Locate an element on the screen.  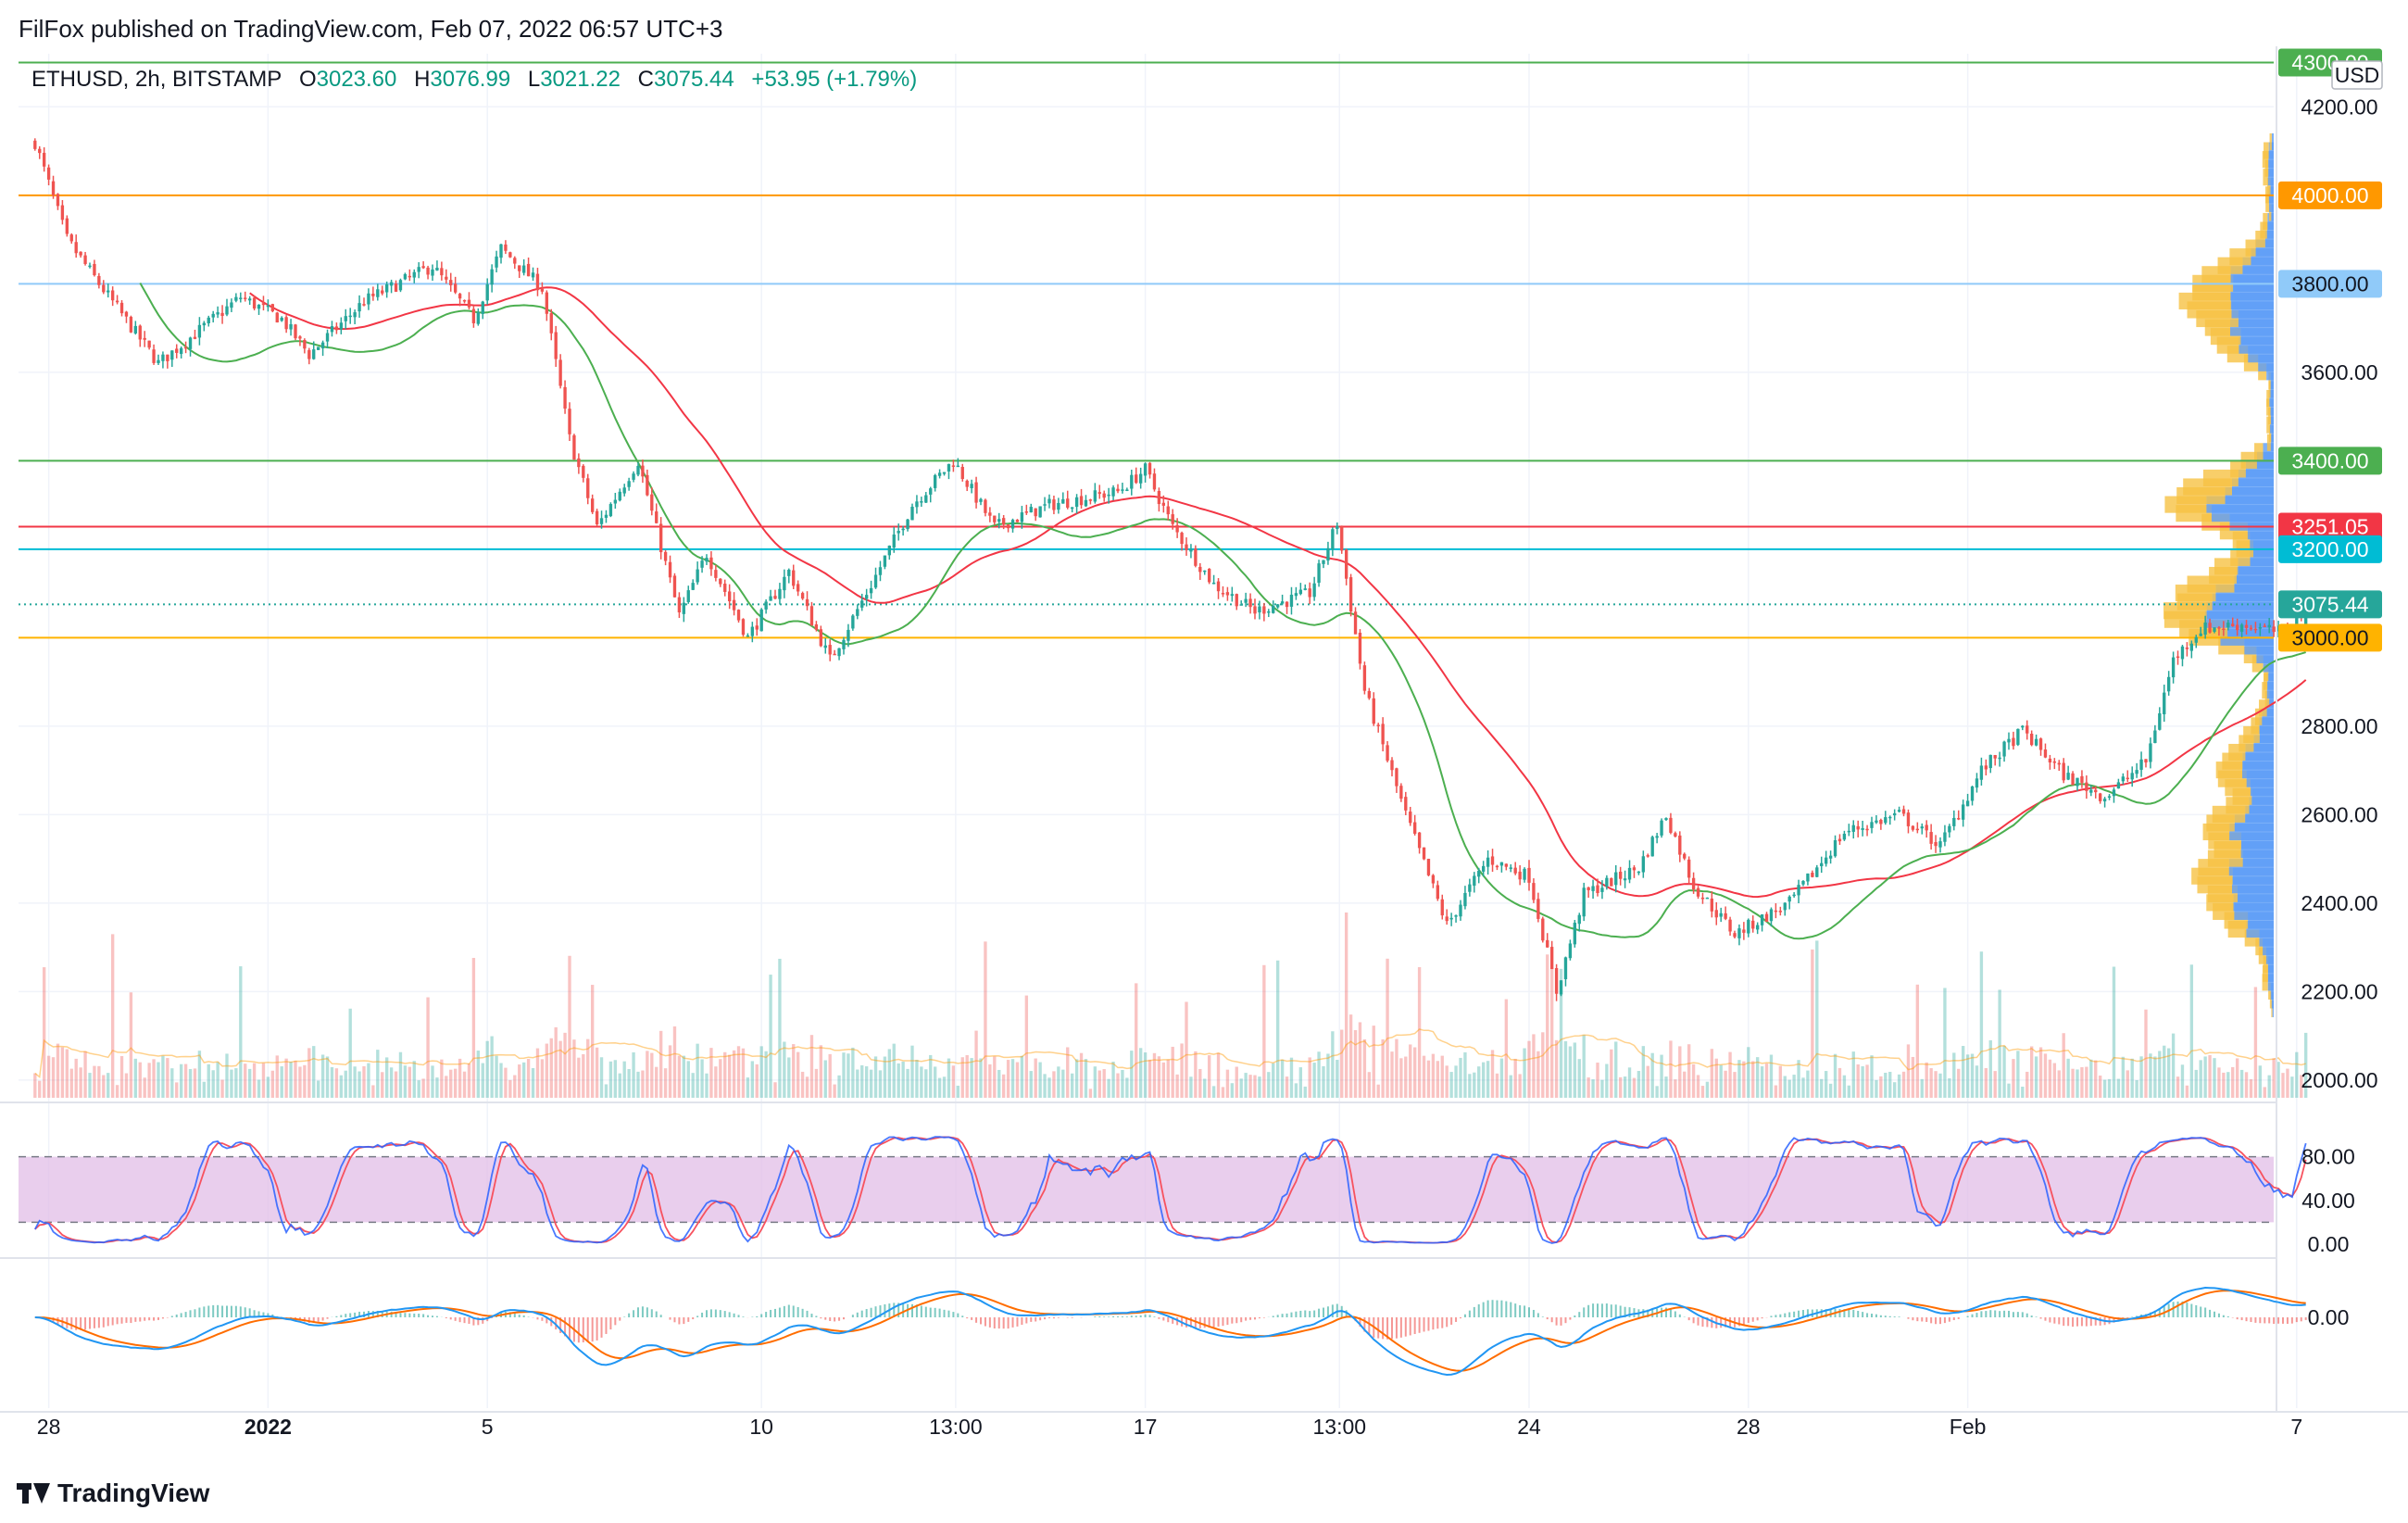
price-tick-label: 2800.00 is located at coordinates (2339, 726).